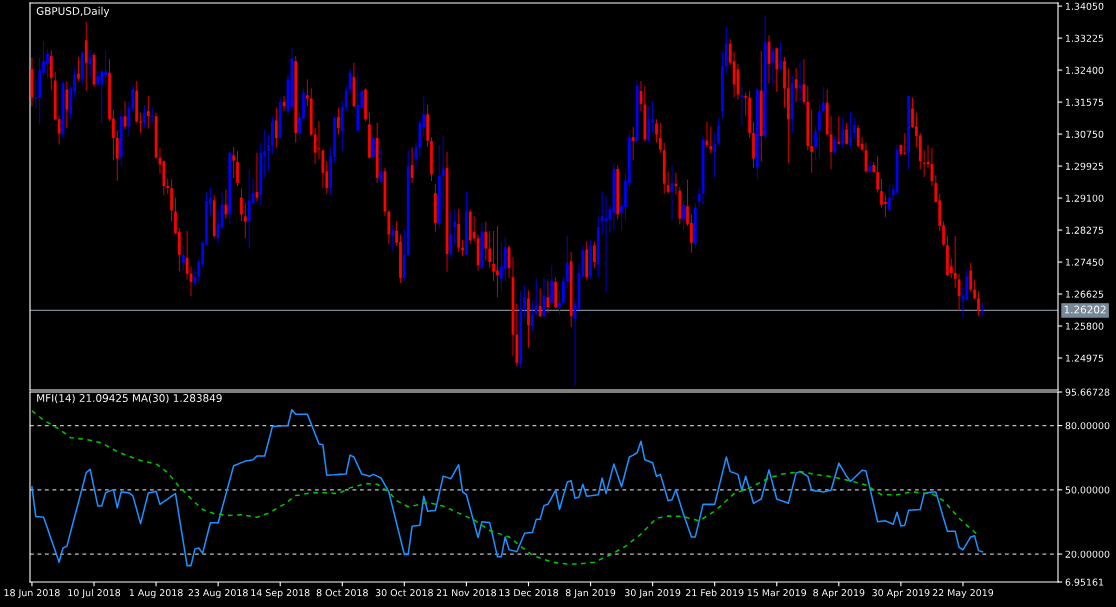 The width and height of the screenshot is (1116, 607). Describe the element at coordinates (653, 594) in the screenshot. I see `x-tick-label: 30 Jan 2019` at that location.